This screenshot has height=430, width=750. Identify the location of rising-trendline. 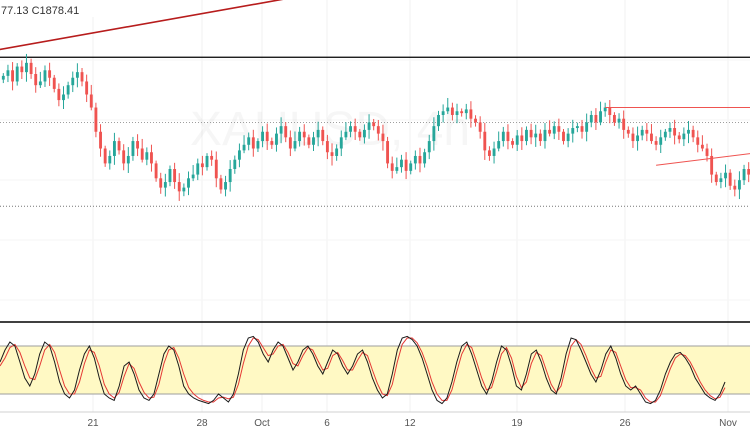
(142, 25).